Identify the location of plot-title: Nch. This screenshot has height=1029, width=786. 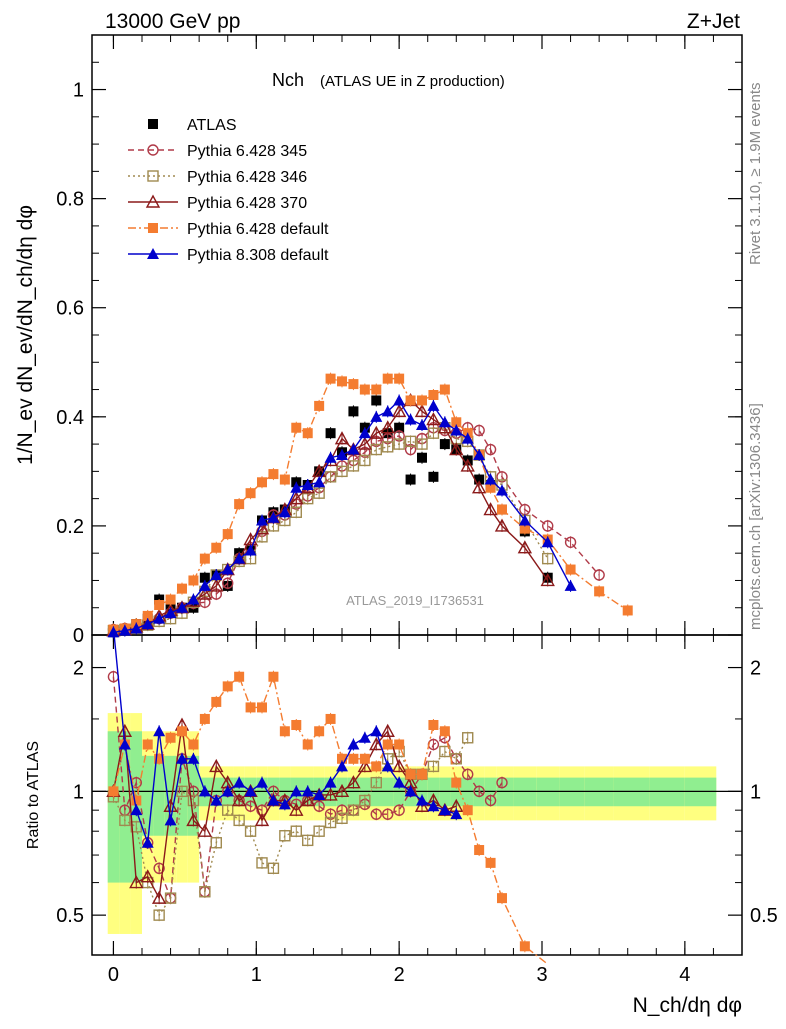
(288, 80).